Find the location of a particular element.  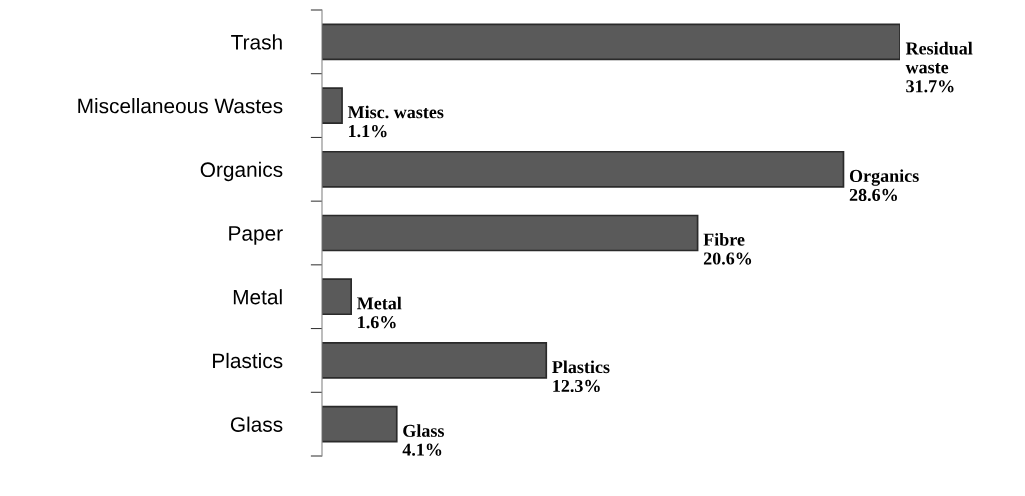

data-label: Glass 4.1% is located at coordinates (423, 440).